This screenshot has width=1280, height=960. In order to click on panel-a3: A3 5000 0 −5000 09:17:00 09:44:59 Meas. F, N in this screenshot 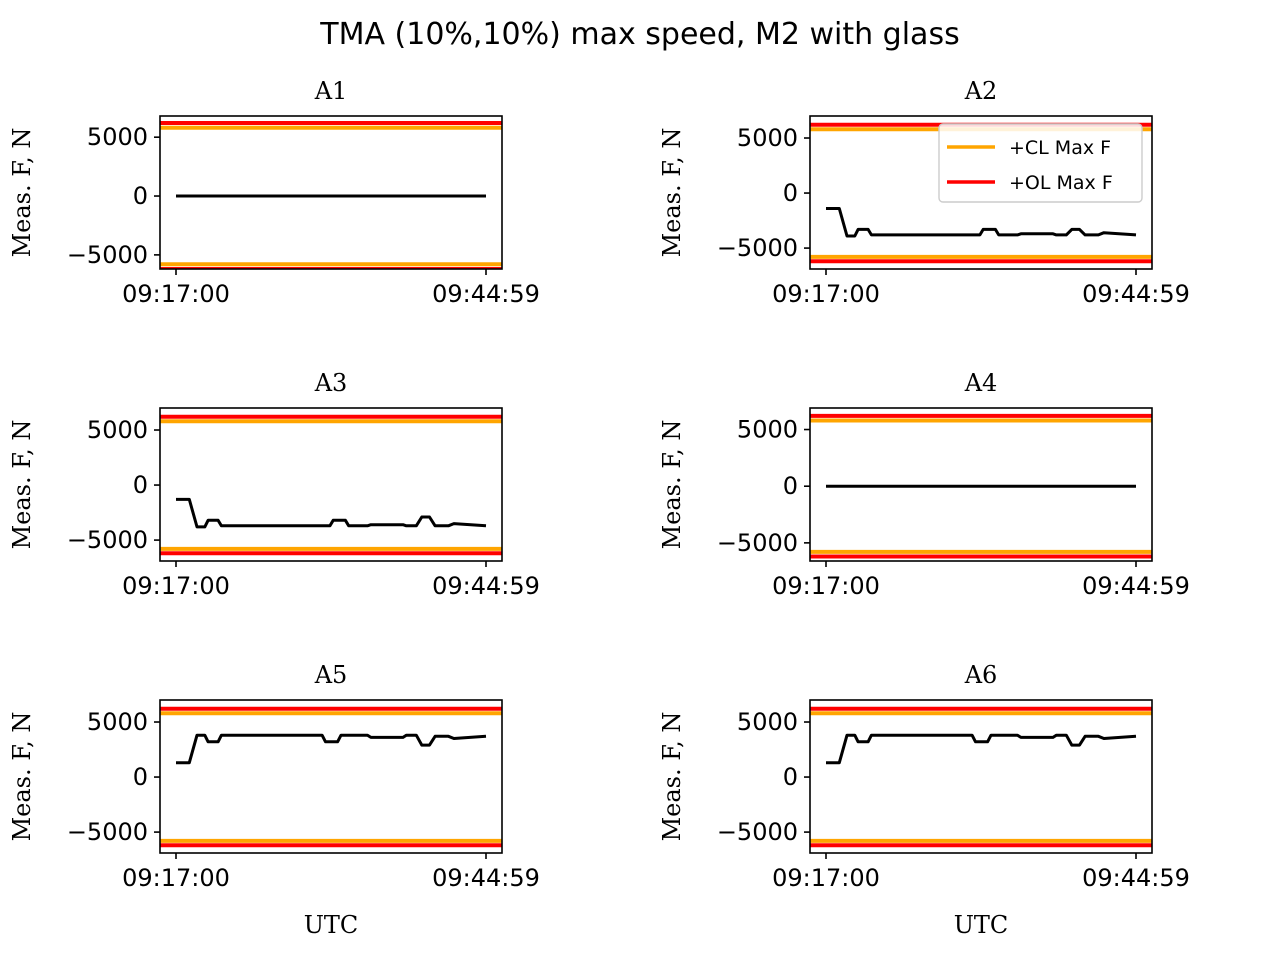, I will do `click(274, 484)`.